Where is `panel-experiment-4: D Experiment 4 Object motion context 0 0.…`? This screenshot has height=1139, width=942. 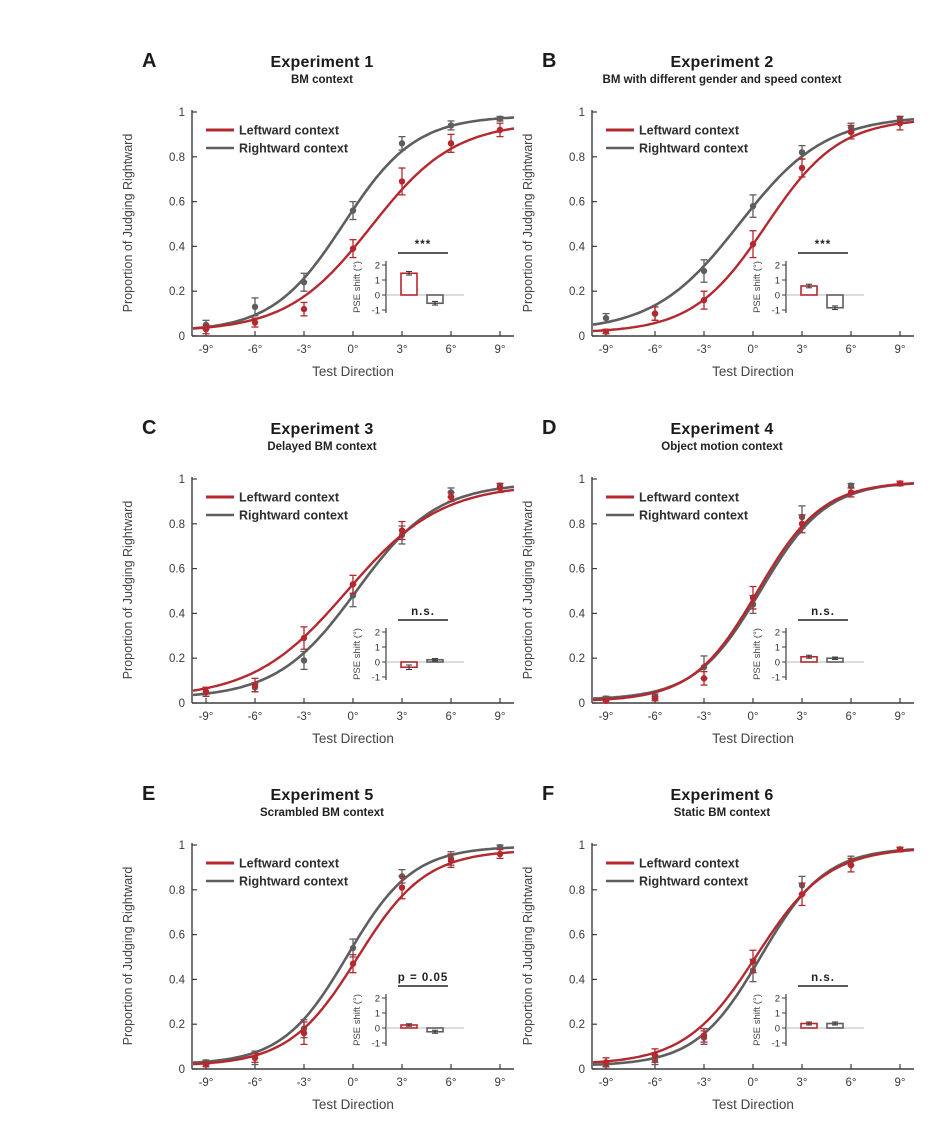 panel-experiment-4: D Experiment 4 Object motion context 0 0.… is located at coordinates (722, 594).